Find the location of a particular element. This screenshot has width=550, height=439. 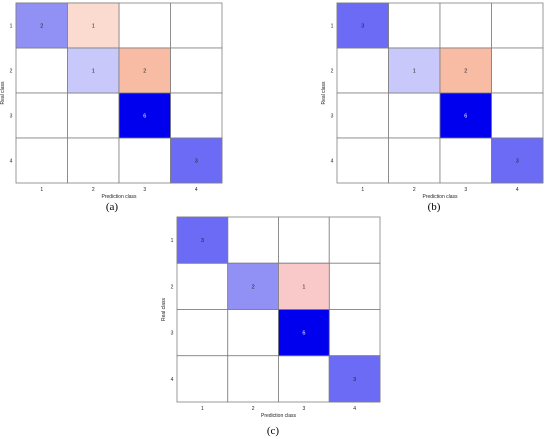

panel-label: (a) is located at coordinates (112, 207).